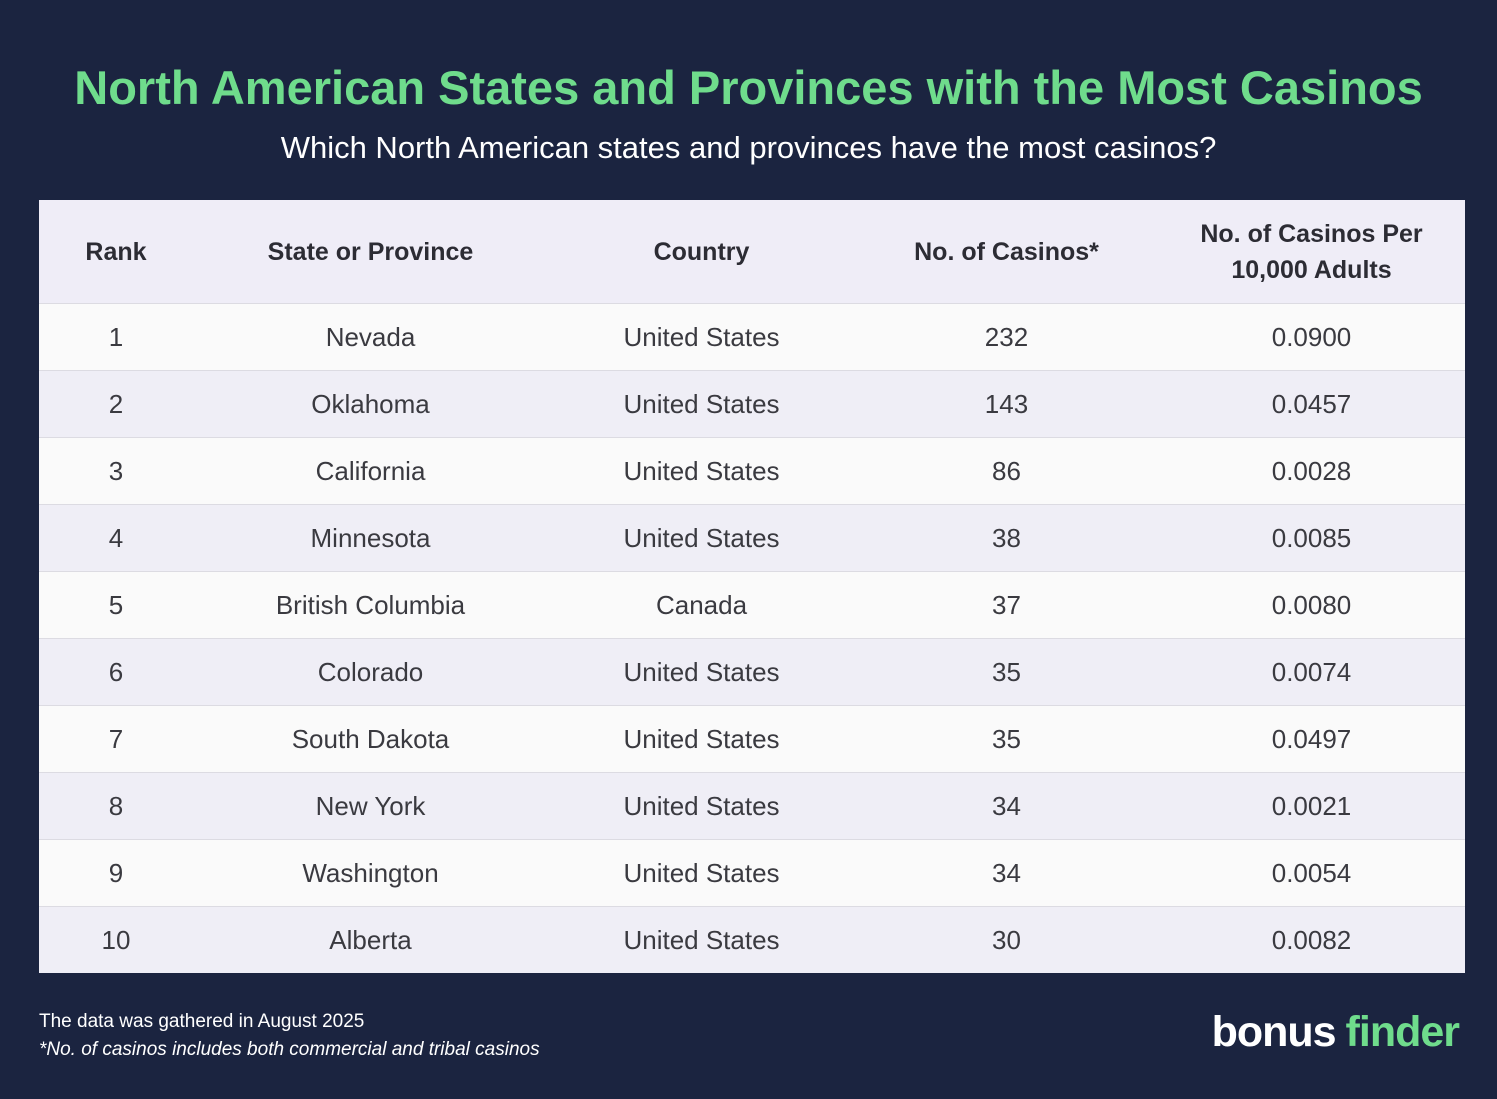  I want to click on table-row: 1 Nevada United States 232 0.0900, so click(752, 337).